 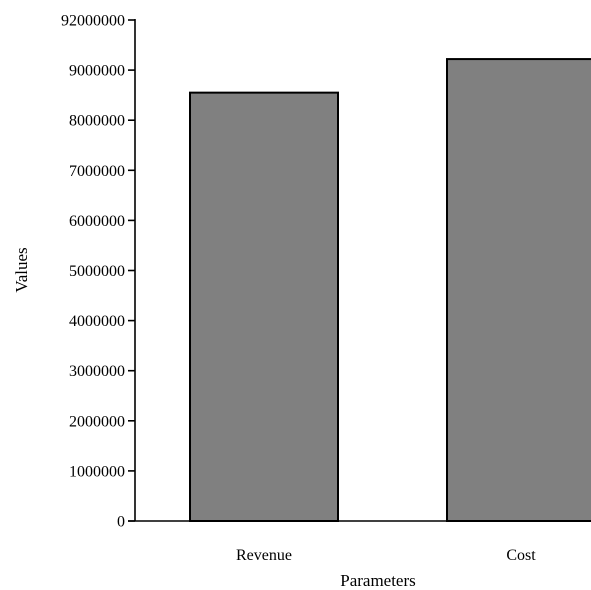 What do you see at coordinates (97, 471) in the screenshot?
I see `y-tick-label: 1000000` at bounding box center [97, 471].